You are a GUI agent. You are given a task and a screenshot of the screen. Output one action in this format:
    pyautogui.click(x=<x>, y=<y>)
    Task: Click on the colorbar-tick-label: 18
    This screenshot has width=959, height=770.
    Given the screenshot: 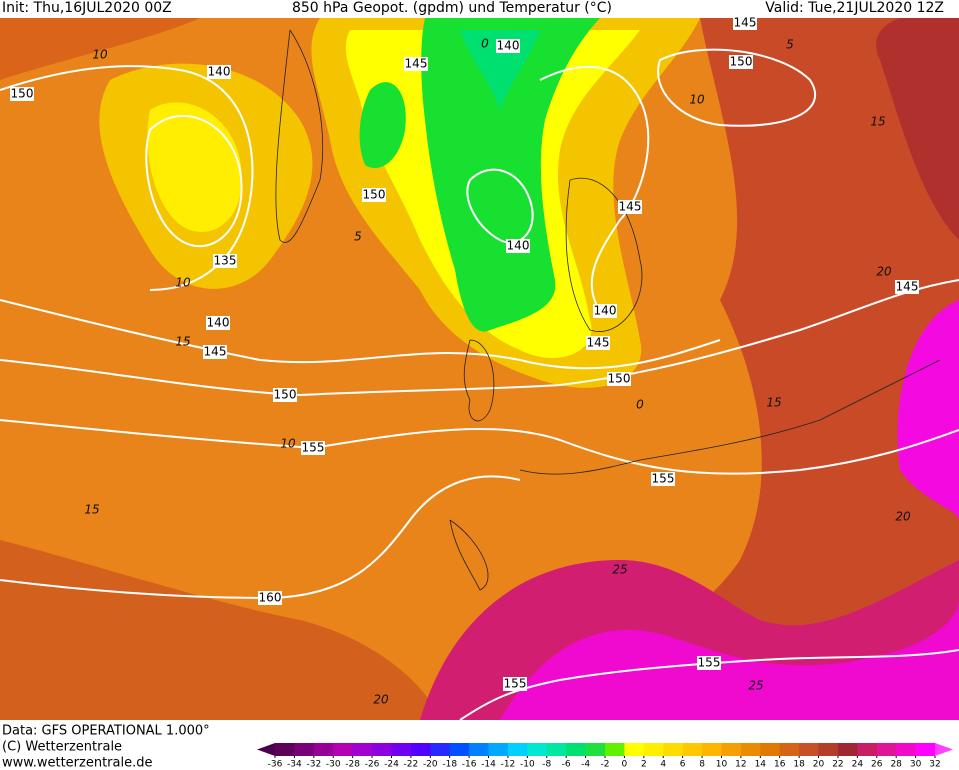 What is the action you would take?
    pyautogui.click(x=799, y=765)
    